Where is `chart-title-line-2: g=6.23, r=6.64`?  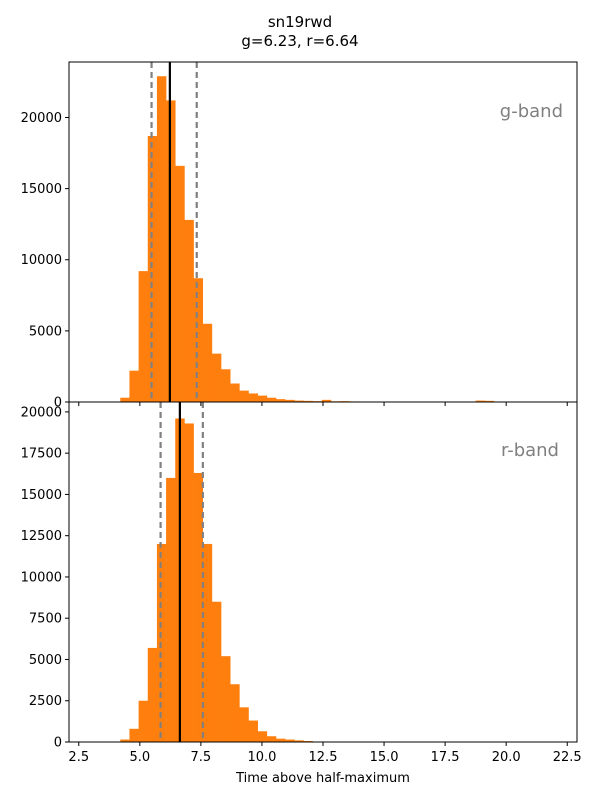
chart-title-line-2: g=6.23, r=6.64 is located at coordinates (299, 41).